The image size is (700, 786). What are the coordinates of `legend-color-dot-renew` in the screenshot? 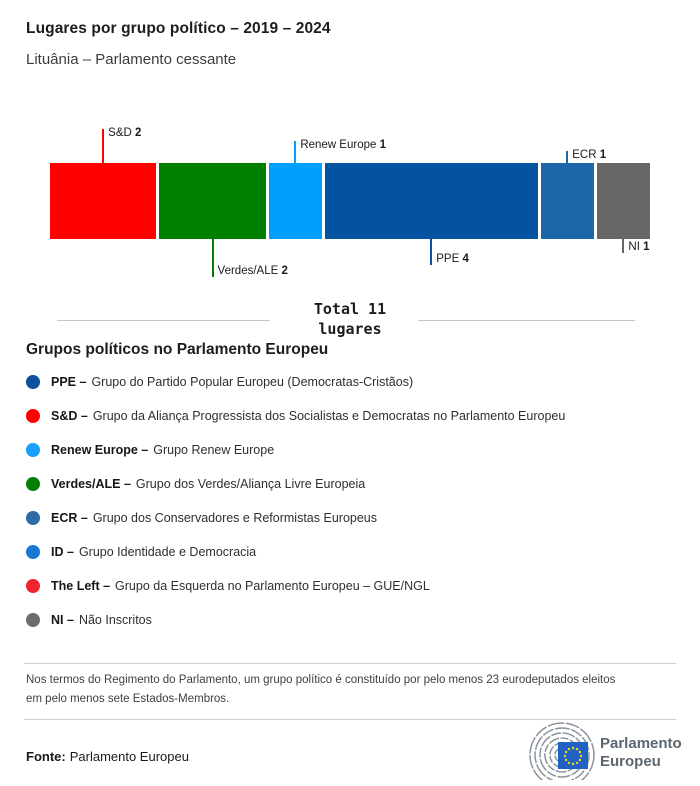 It's located at (33, 450).